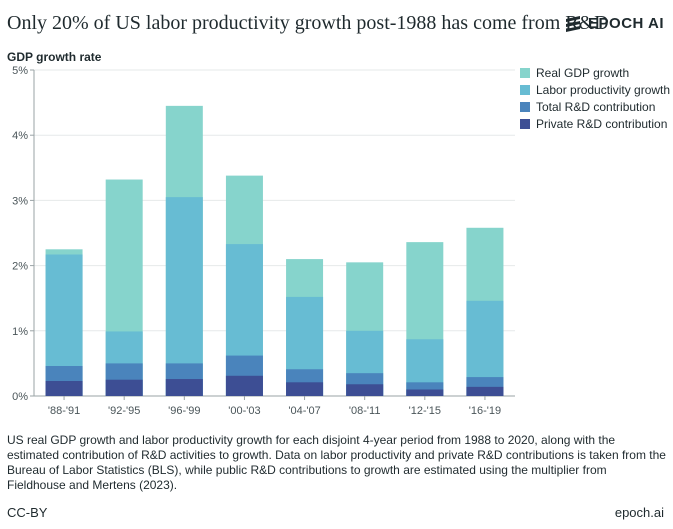  I want to click on site-link: epoch.ai, so click(639, 512).